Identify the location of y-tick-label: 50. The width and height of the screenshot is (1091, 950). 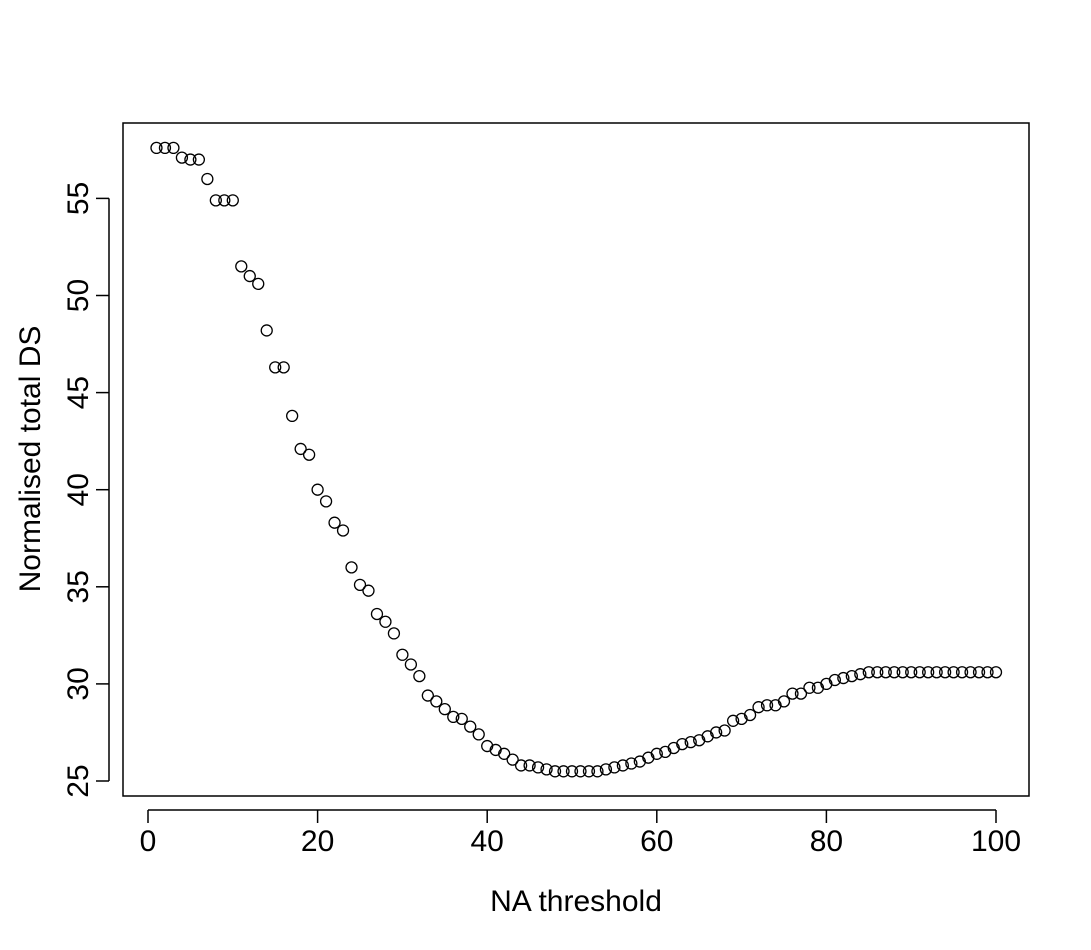
(78, 295).